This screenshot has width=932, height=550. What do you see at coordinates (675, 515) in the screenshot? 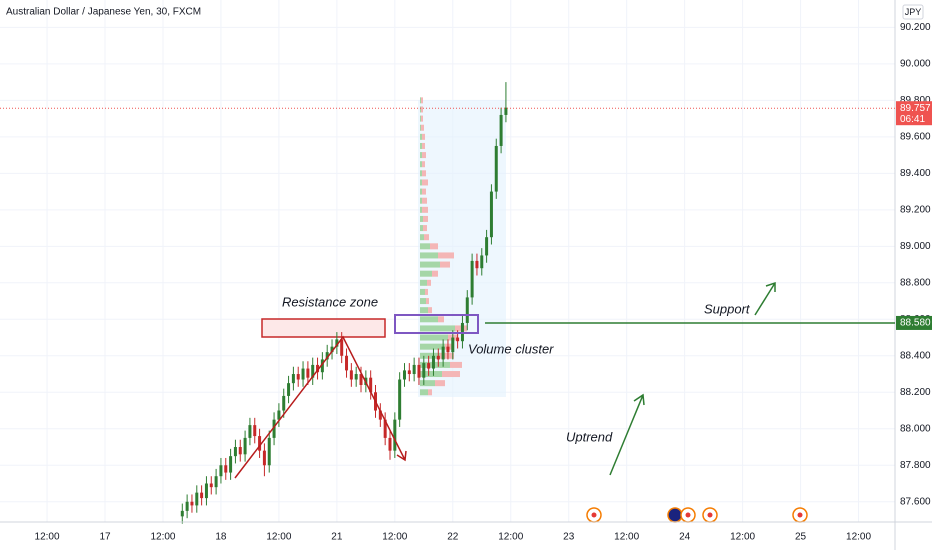
I see `event-icon` at bounding box center [675, 515].